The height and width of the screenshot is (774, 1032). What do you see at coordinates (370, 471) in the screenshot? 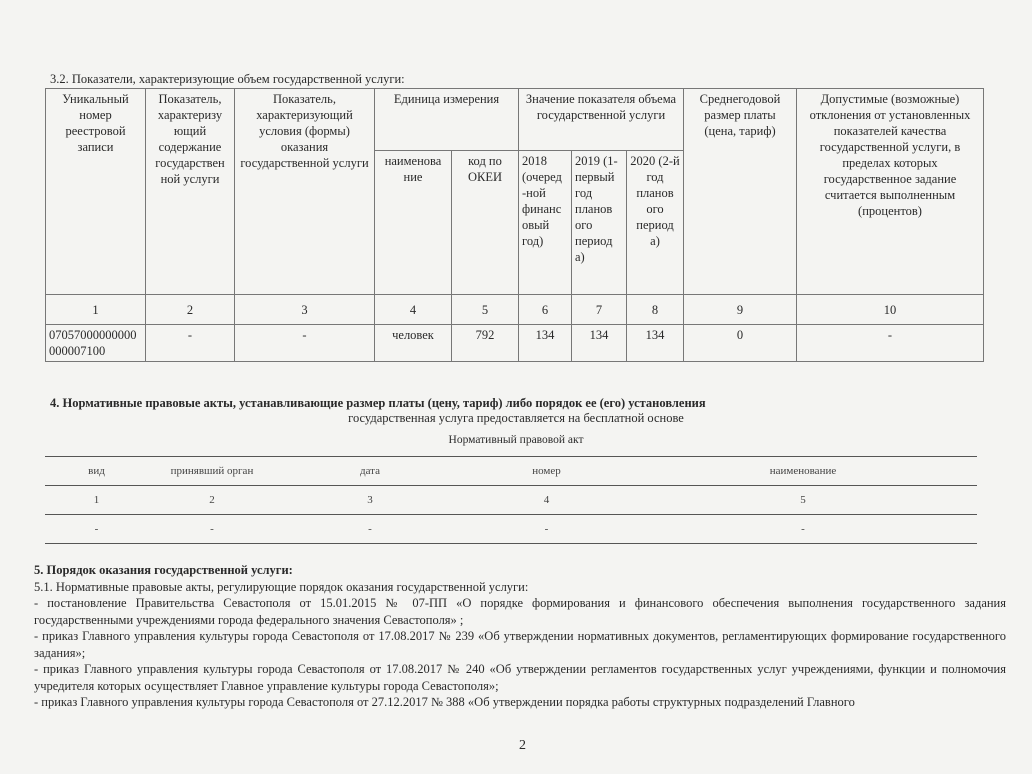
I see `header-date: дата` at bounding box center [370, 471].